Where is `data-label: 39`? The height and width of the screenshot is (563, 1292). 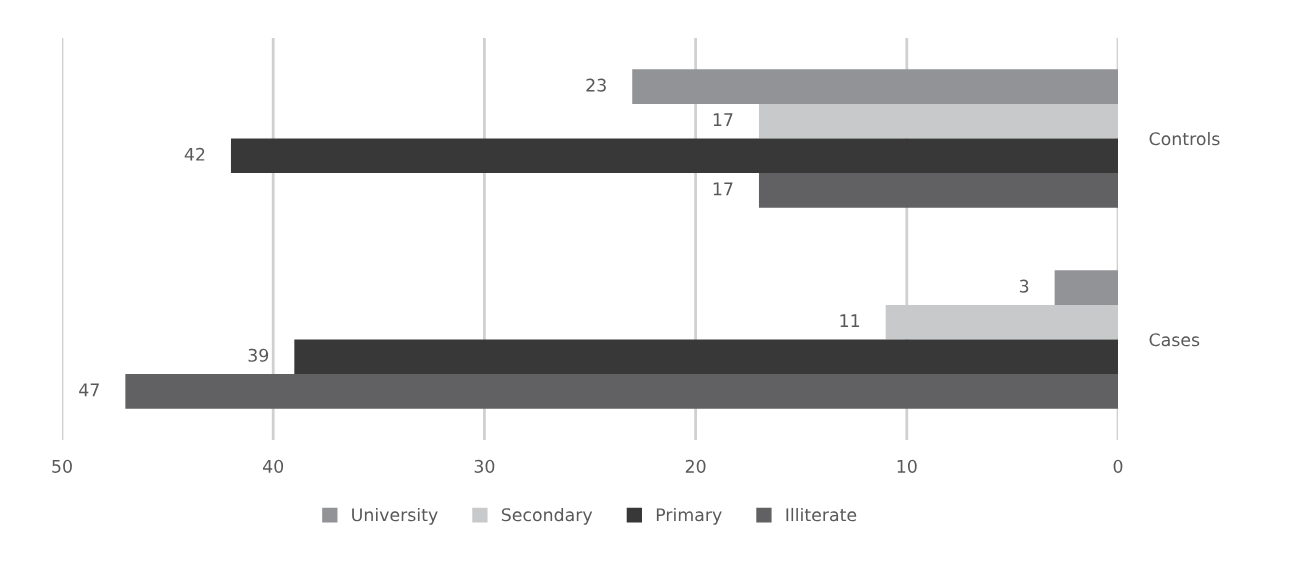 data-label: 39 is located at coordinates (258, 355).